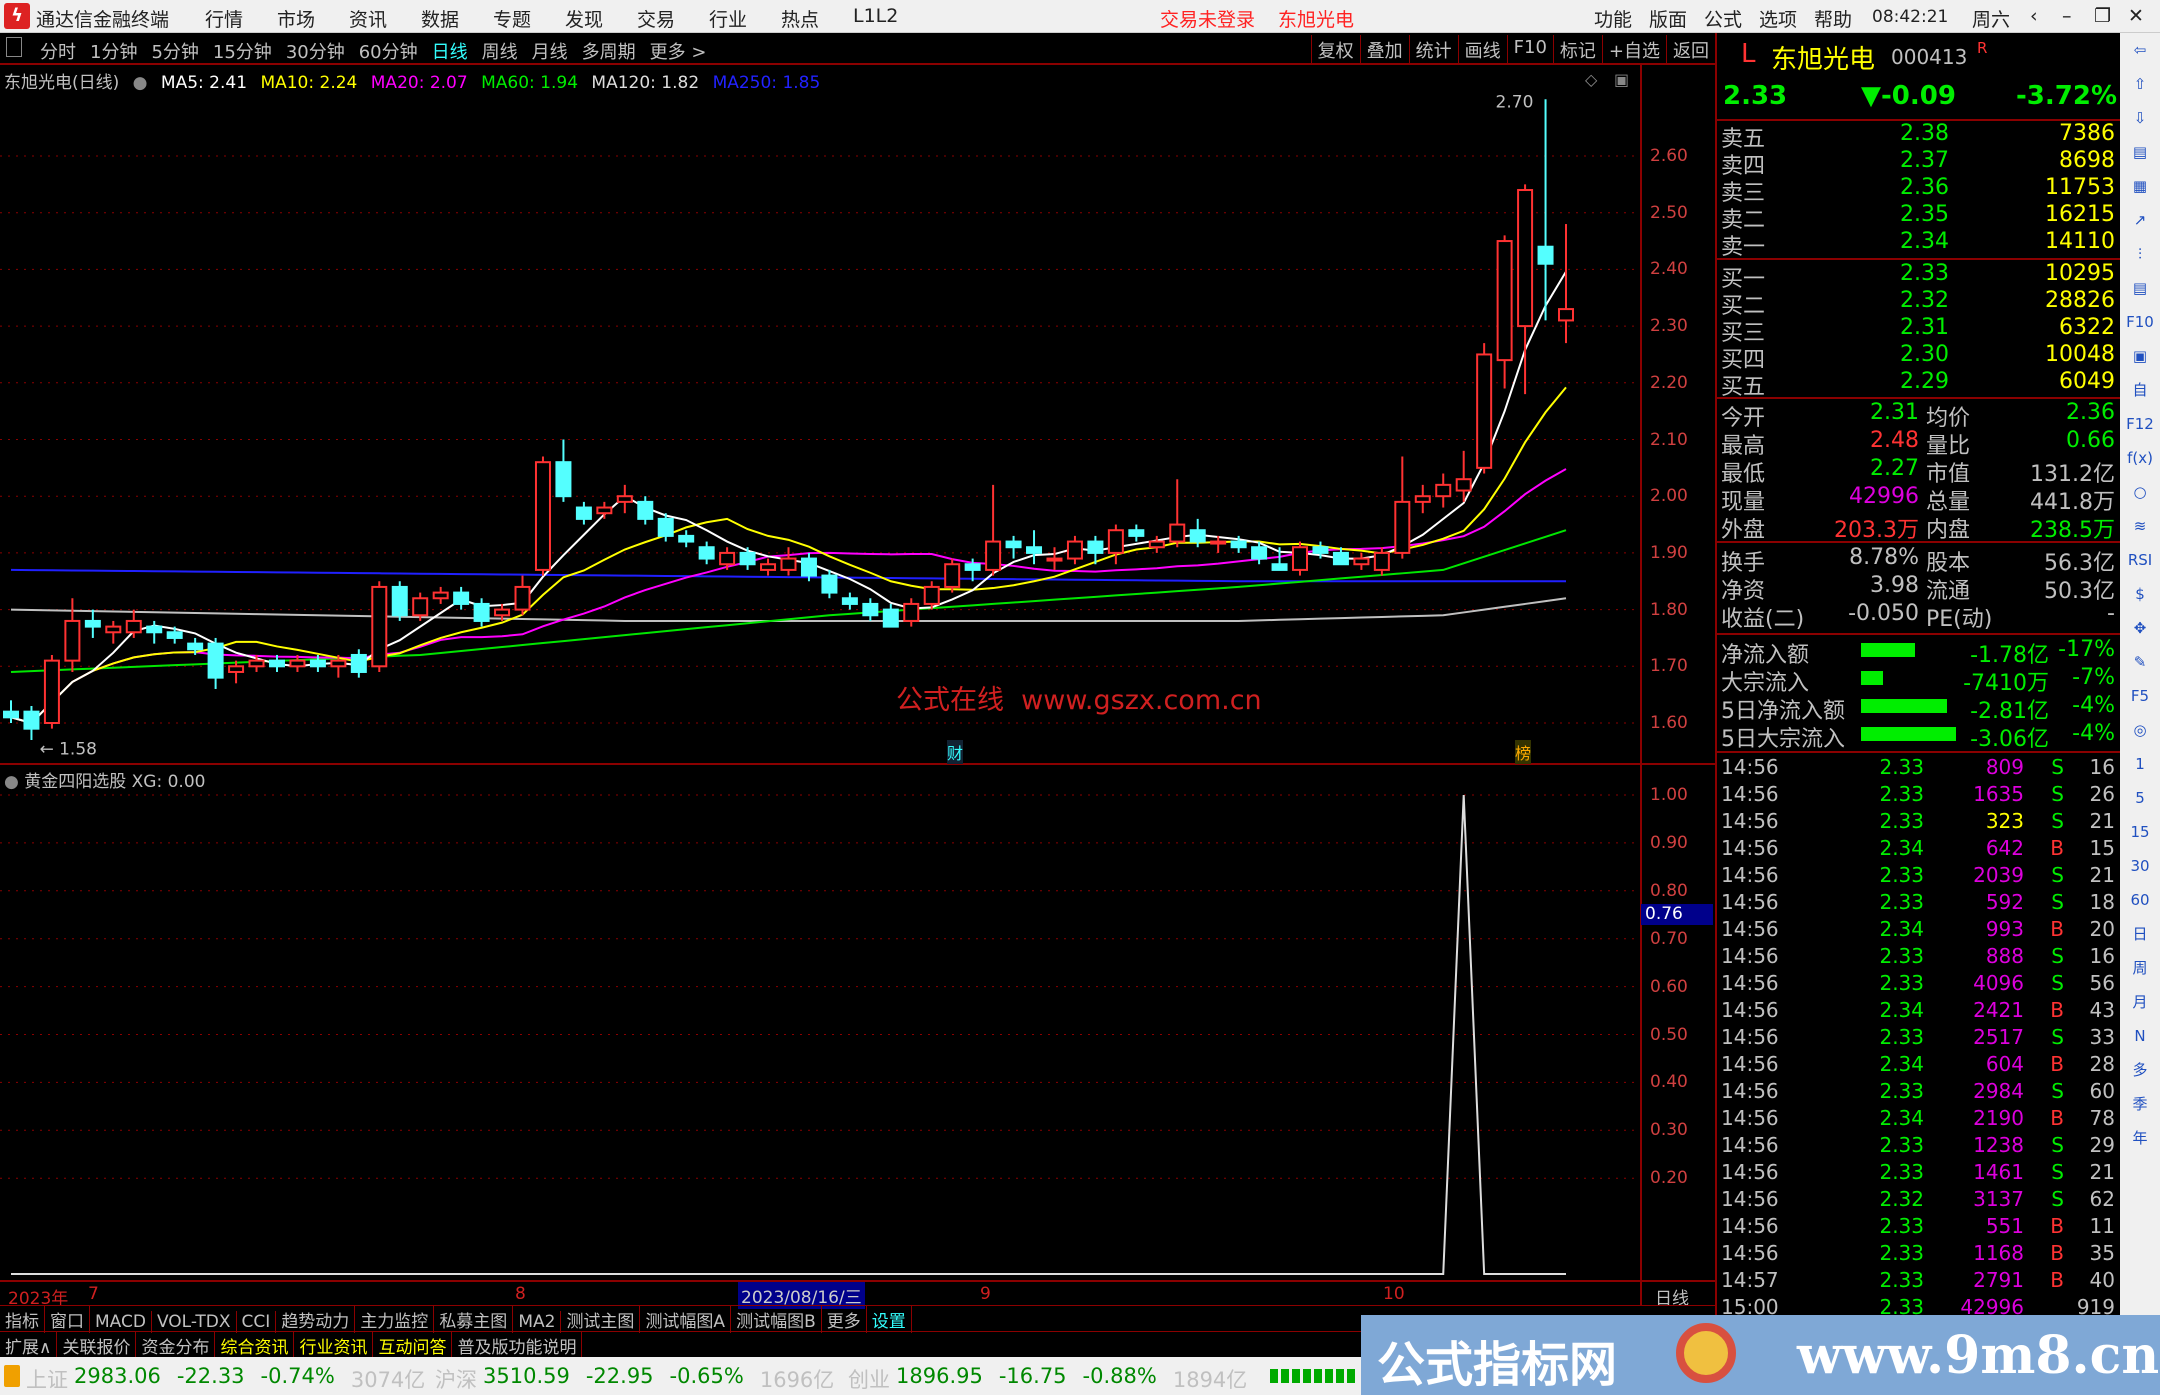 This screenshot has width=2160, height=1395. I want to click on tab-item: 扩展∧, so click(29, 1345).